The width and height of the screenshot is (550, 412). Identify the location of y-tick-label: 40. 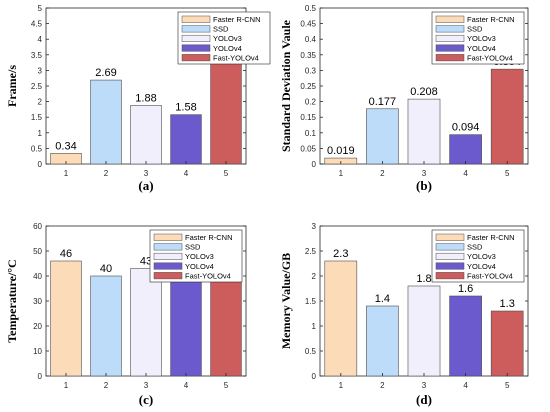
(37, 276).